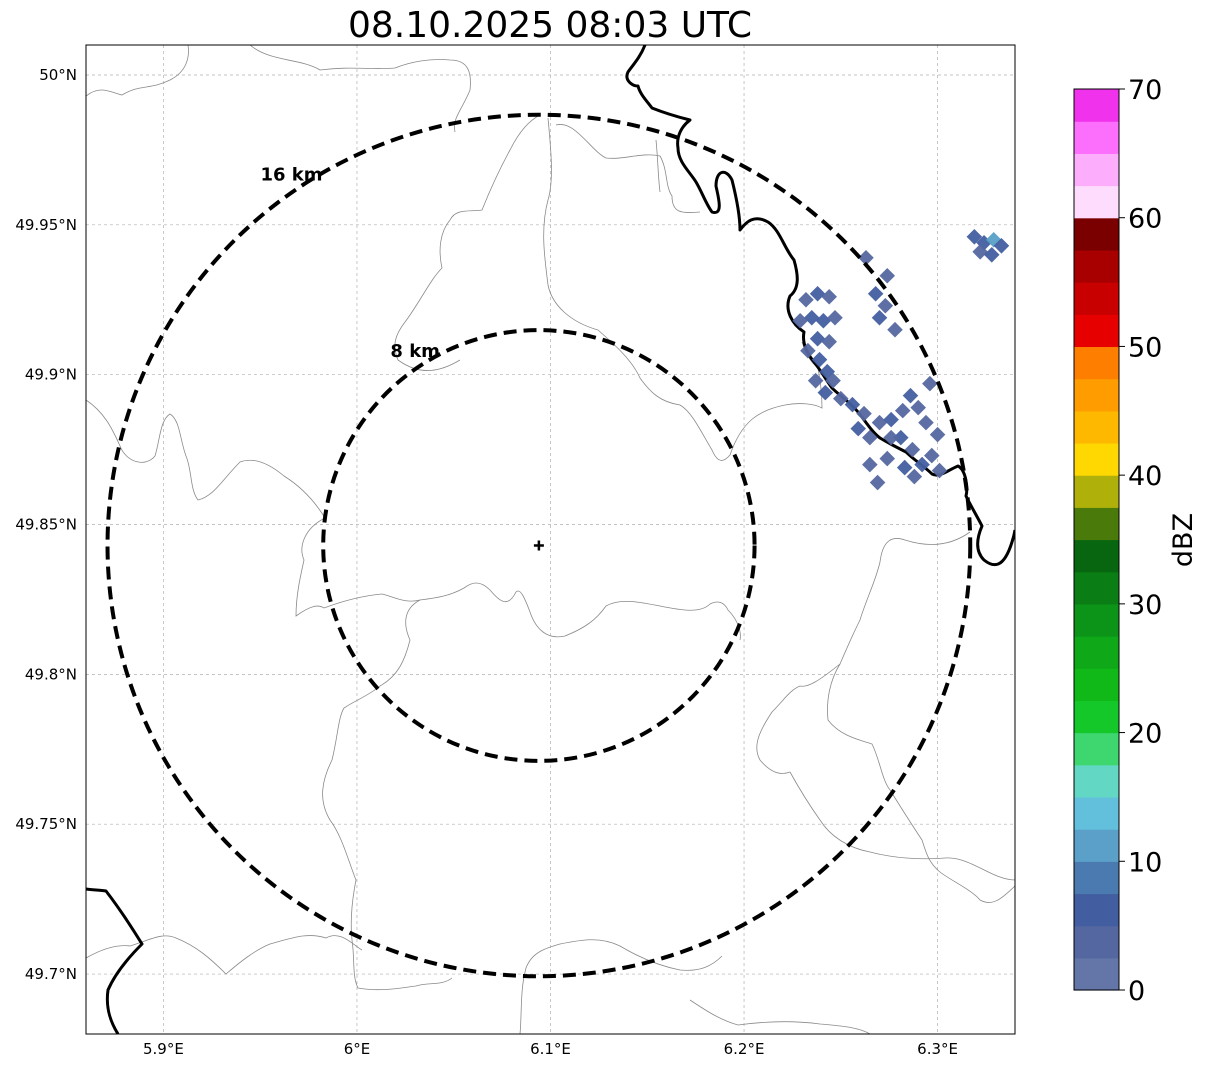  What do you see at coordinates (1145, 219) in the screenshot?
I see `colorbar-tick-label: 60` at bounding box center [1145, 219].